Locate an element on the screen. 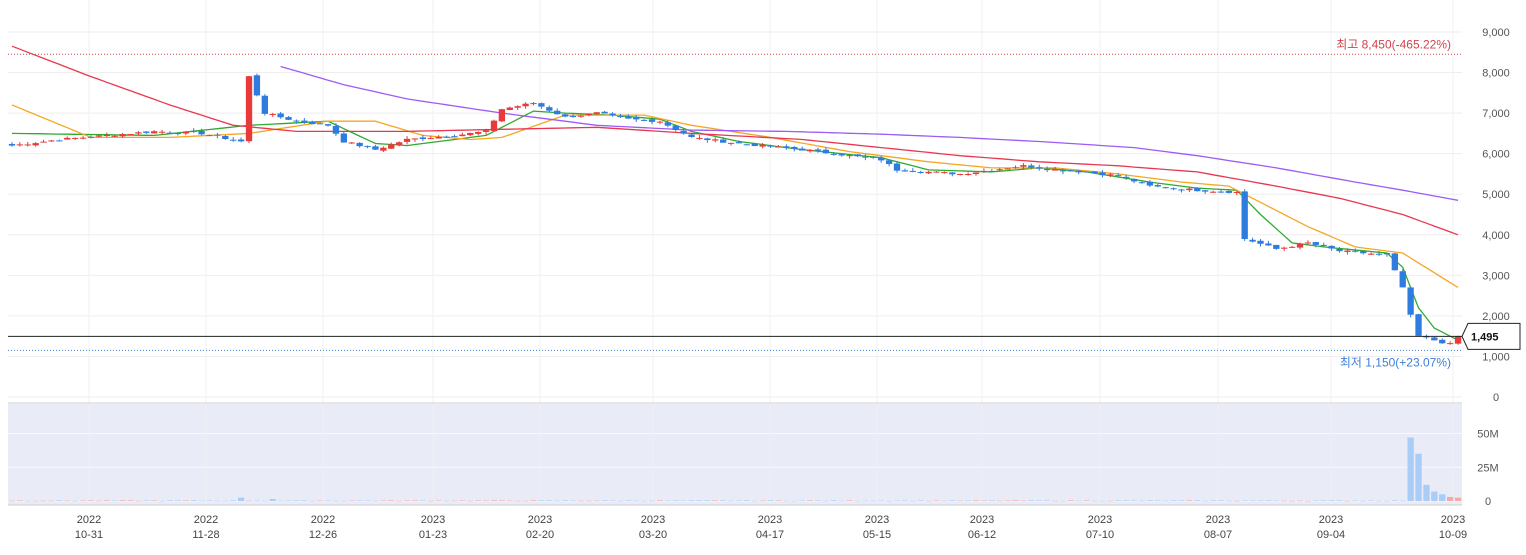 Image resolution: width=1526 pixels, height=555 pixels. date-tick-date: 03-20 is located at coordinates (653, 535).